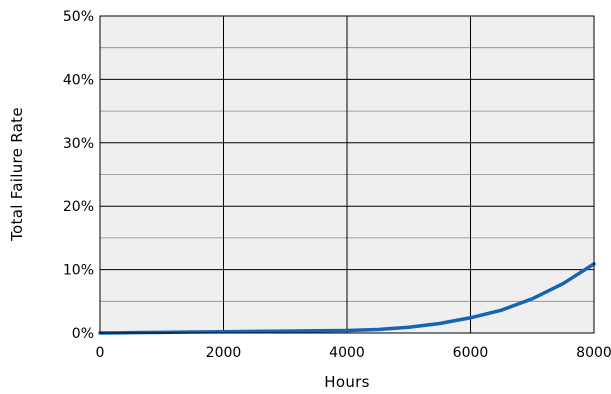 The image size is (611, 394). What do you see at coordinates (471, 353) in the screenshot?
I see `x-tick-label-3: 6000` at bounding box center [471, 353].